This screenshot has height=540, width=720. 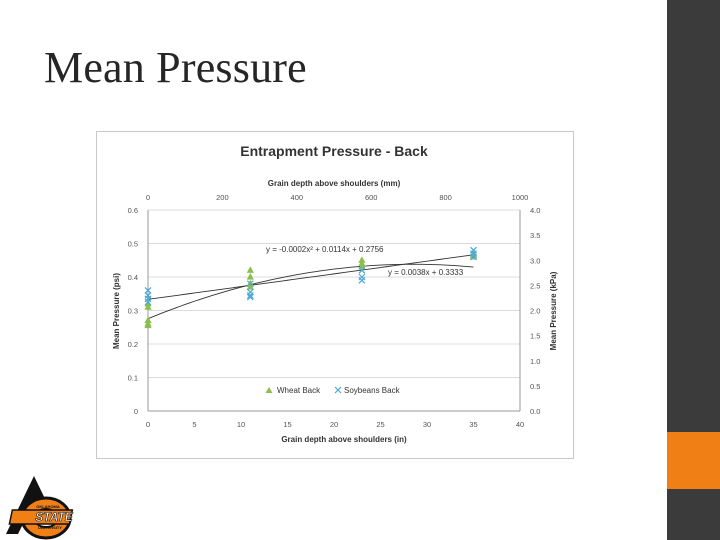 What do you see at coordinates (535, 311) in the screenshot?
I see `y2-tick-label-4: 2.0` at bounding box center [535, 311].